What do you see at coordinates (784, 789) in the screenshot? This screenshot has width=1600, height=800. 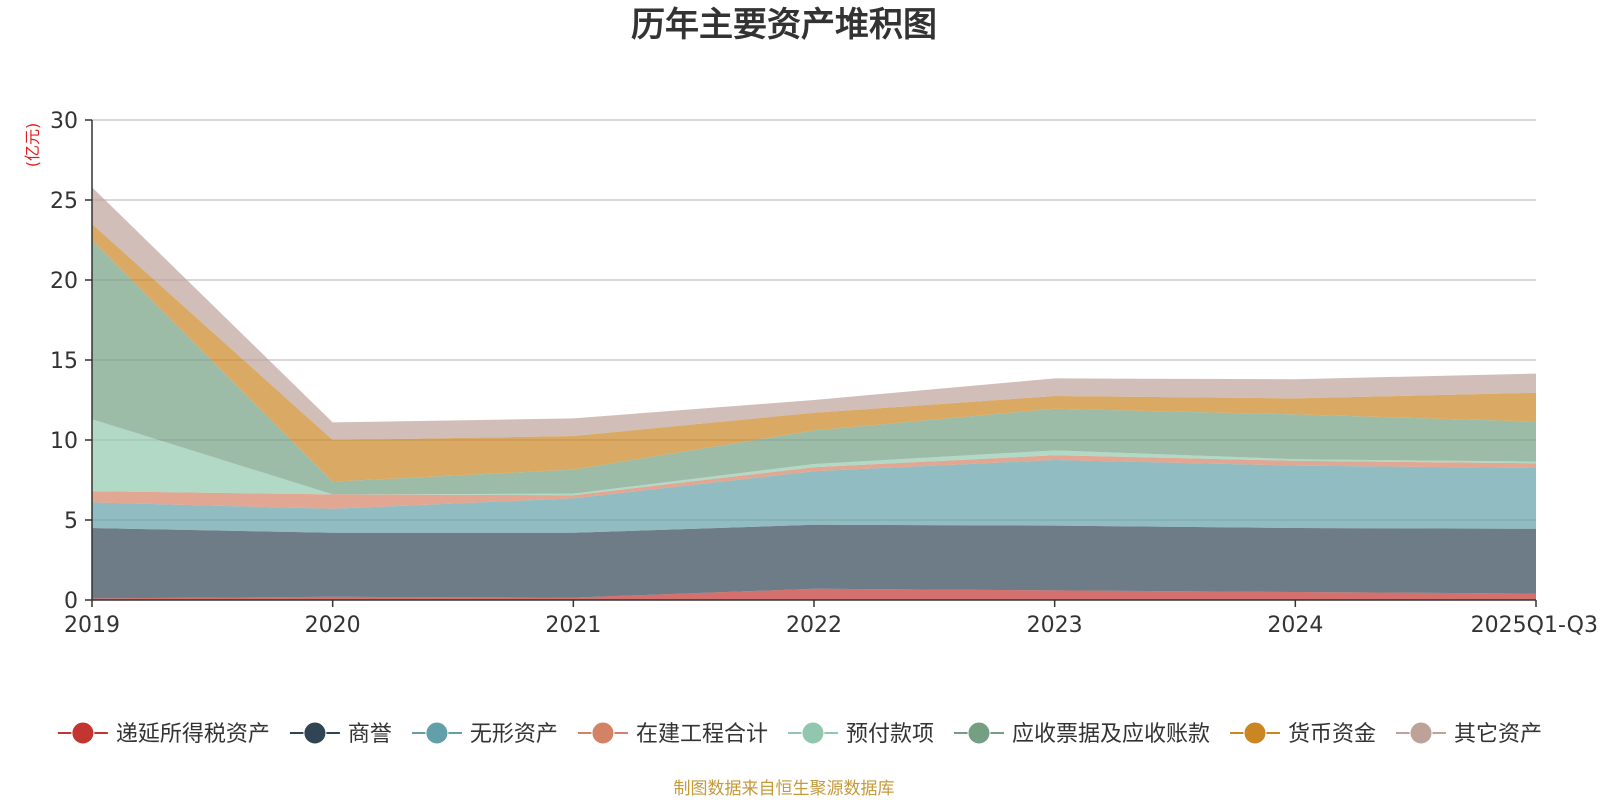 I see `data-source-note: 制图数据来自恒生聚源数据库` at bounding box center [784, 789].